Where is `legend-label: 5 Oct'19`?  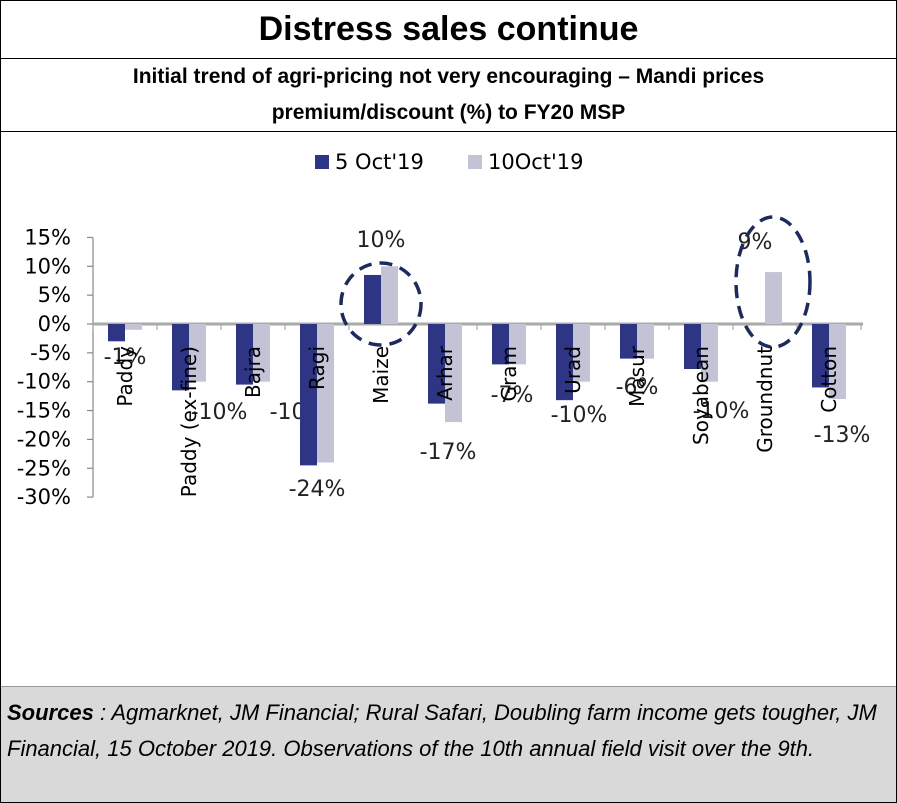 legend-label: 5 Oct'19 is located at coordinates (379, 162).